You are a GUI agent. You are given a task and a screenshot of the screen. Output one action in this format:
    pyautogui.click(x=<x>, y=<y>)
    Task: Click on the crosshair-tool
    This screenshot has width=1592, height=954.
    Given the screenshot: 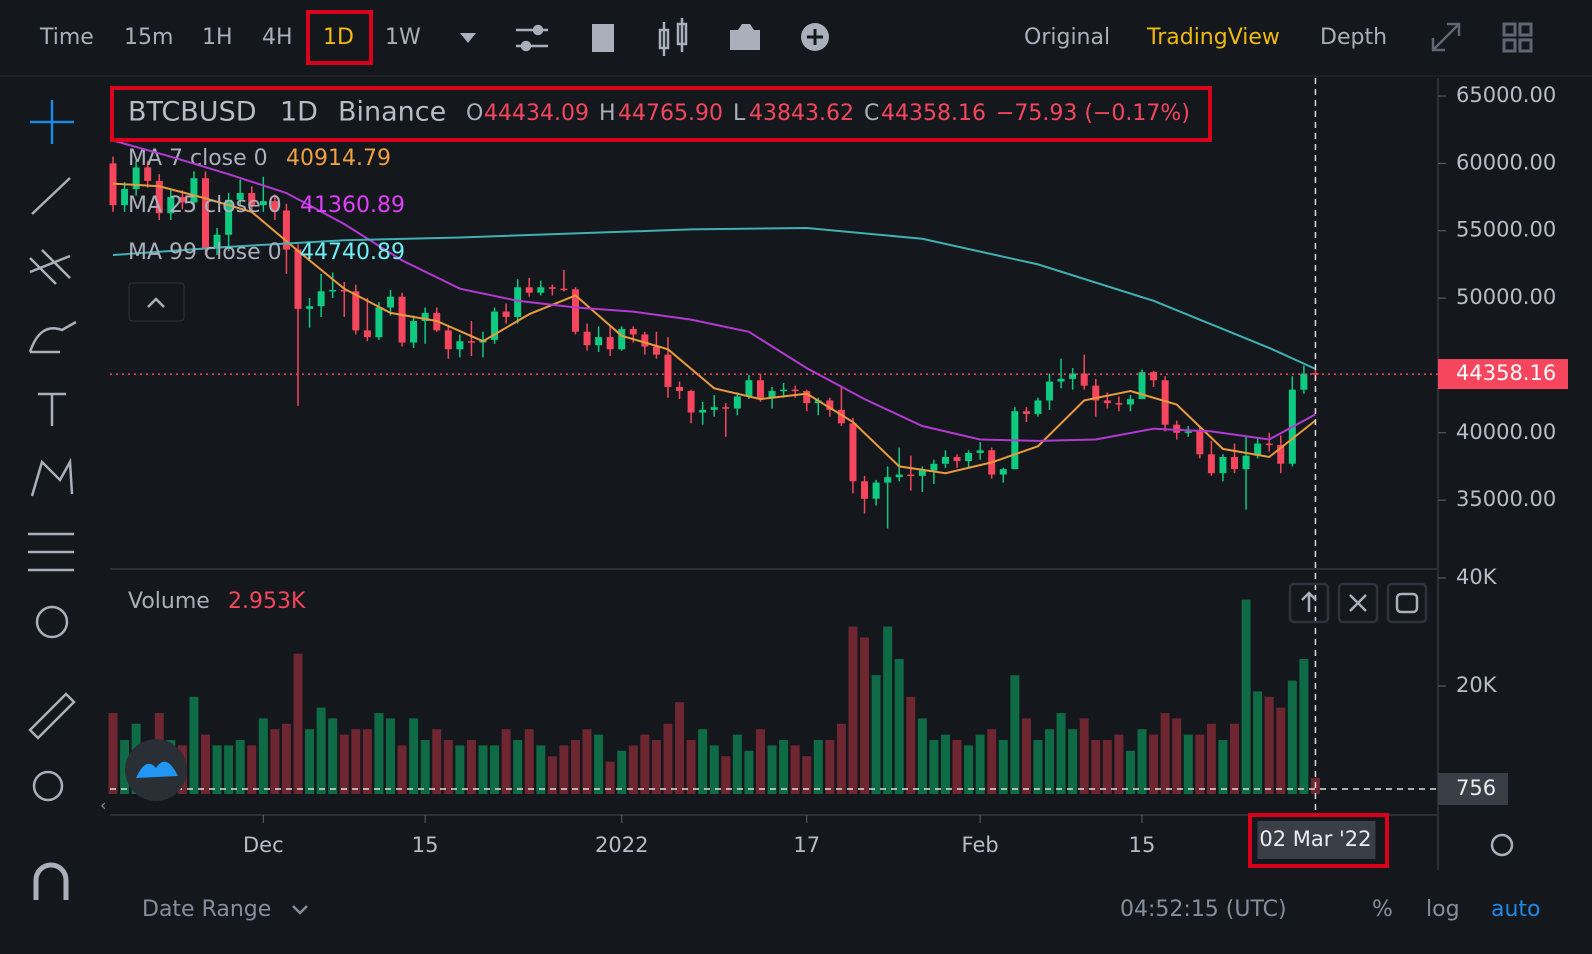 What is the action you would take?
    pyautogui.click(x=52, y=122)
    